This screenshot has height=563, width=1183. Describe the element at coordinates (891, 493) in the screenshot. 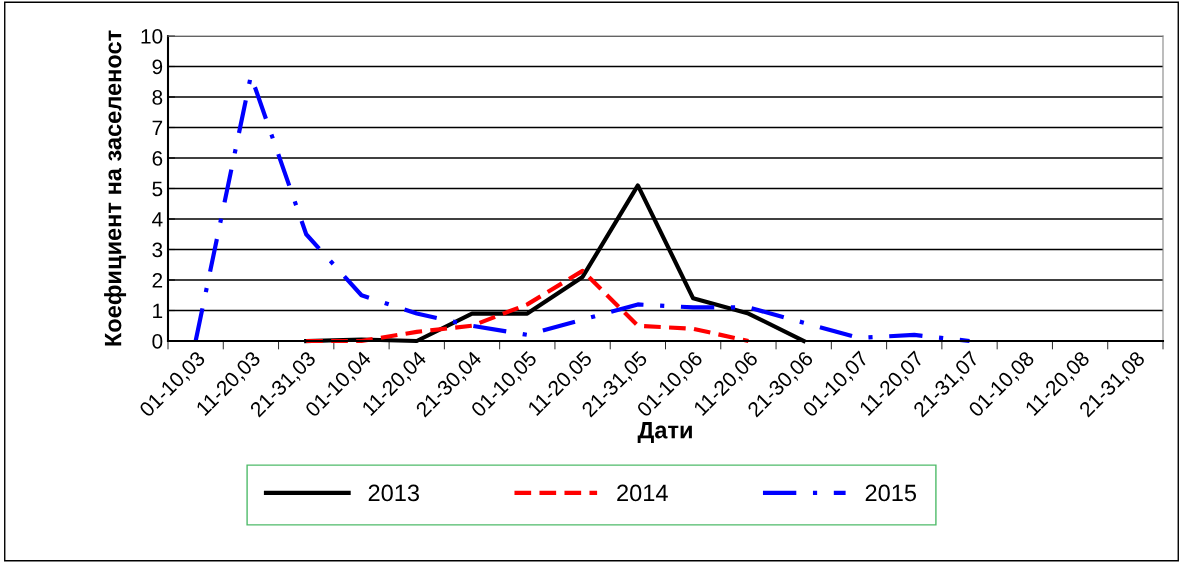

I see `legend-label: 2015` at that location.